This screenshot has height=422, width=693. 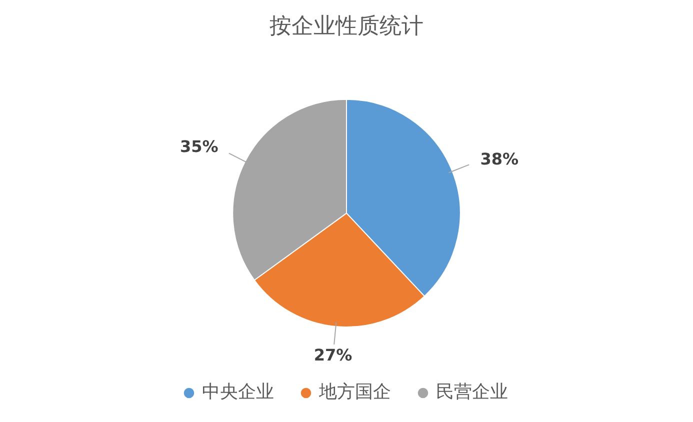 What do you see at coordinates (499, 158) in the screenshot?
I see `data-label: 38%` at bounding box center [499, 158].